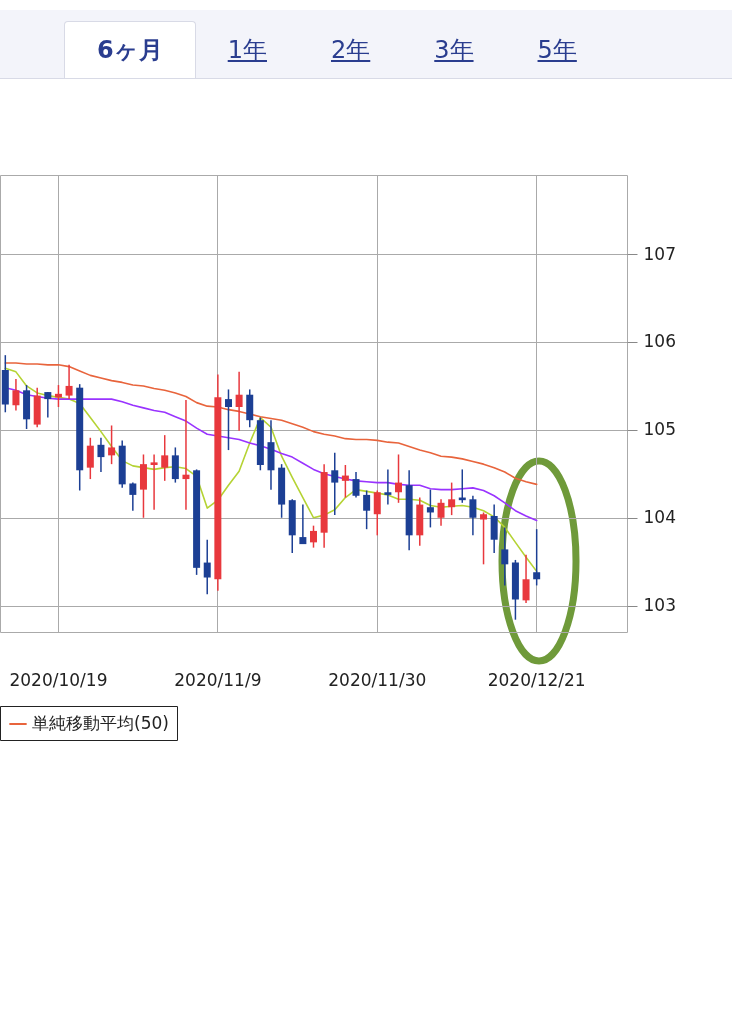 The width and height of the screenshot is (732, 1024). What do you see at coordinates (377, 679) in the screenshot?
I see `x-tick-label: 2020/11/30` at bounding box center [377, 679].